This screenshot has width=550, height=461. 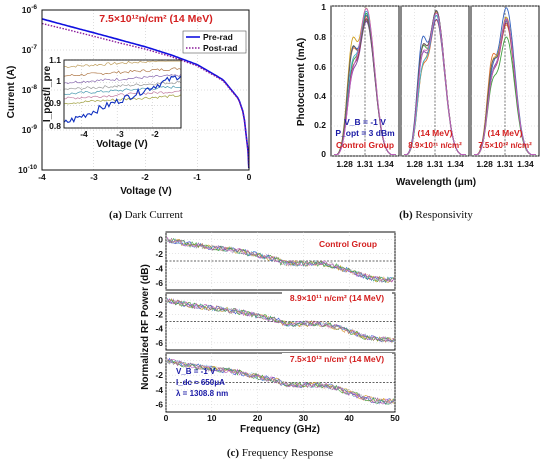 What do you see at coordinates (197, 177) in the screenshot?
I see `xtick-m1: -1` at bounding box center [197, 177].